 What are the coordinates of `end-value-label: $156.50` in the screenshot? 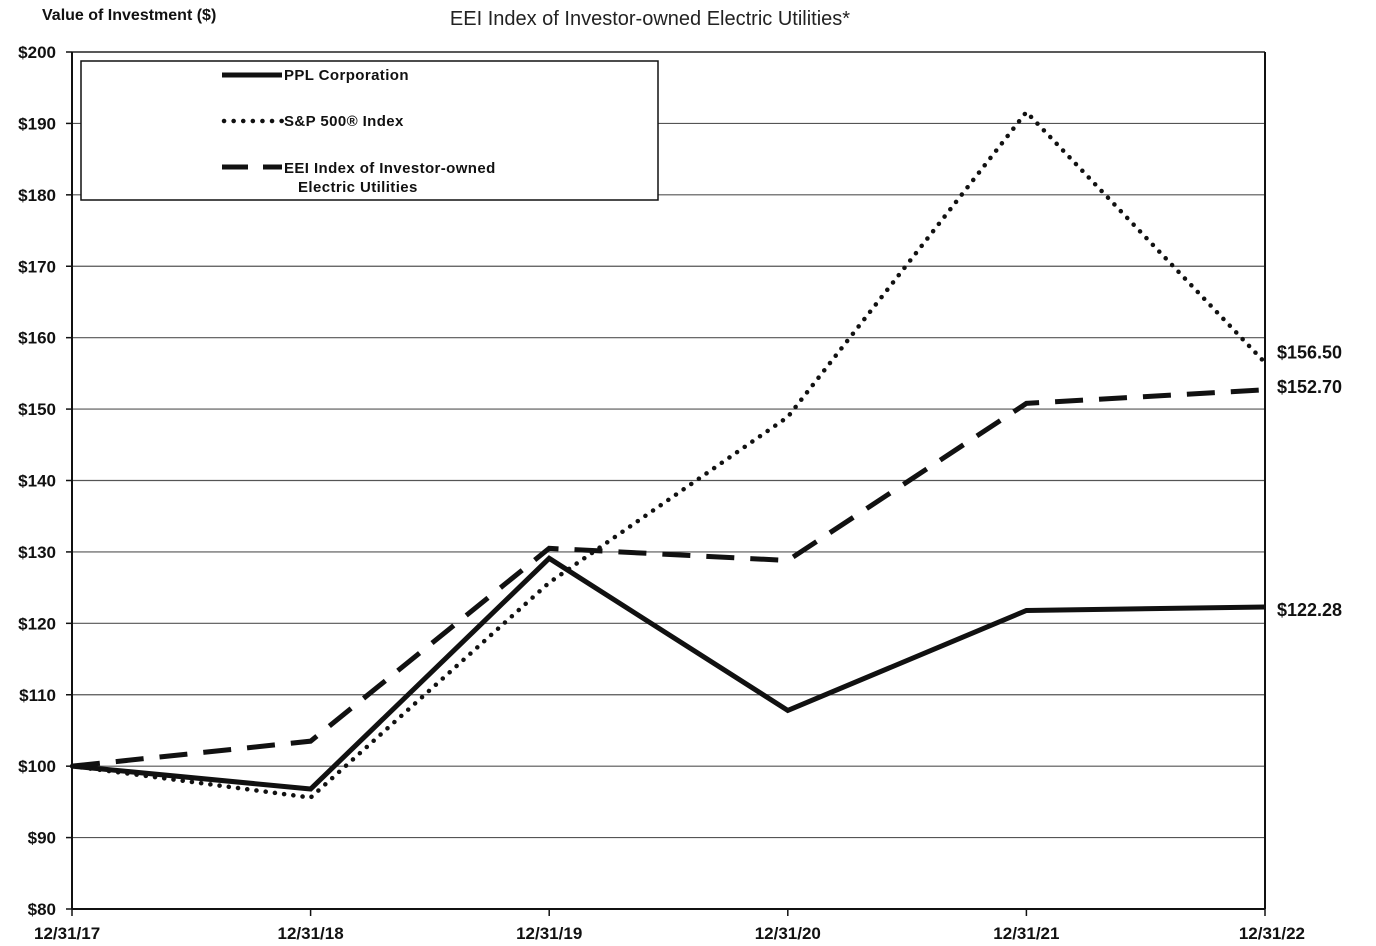 It's located at (1309, 353).